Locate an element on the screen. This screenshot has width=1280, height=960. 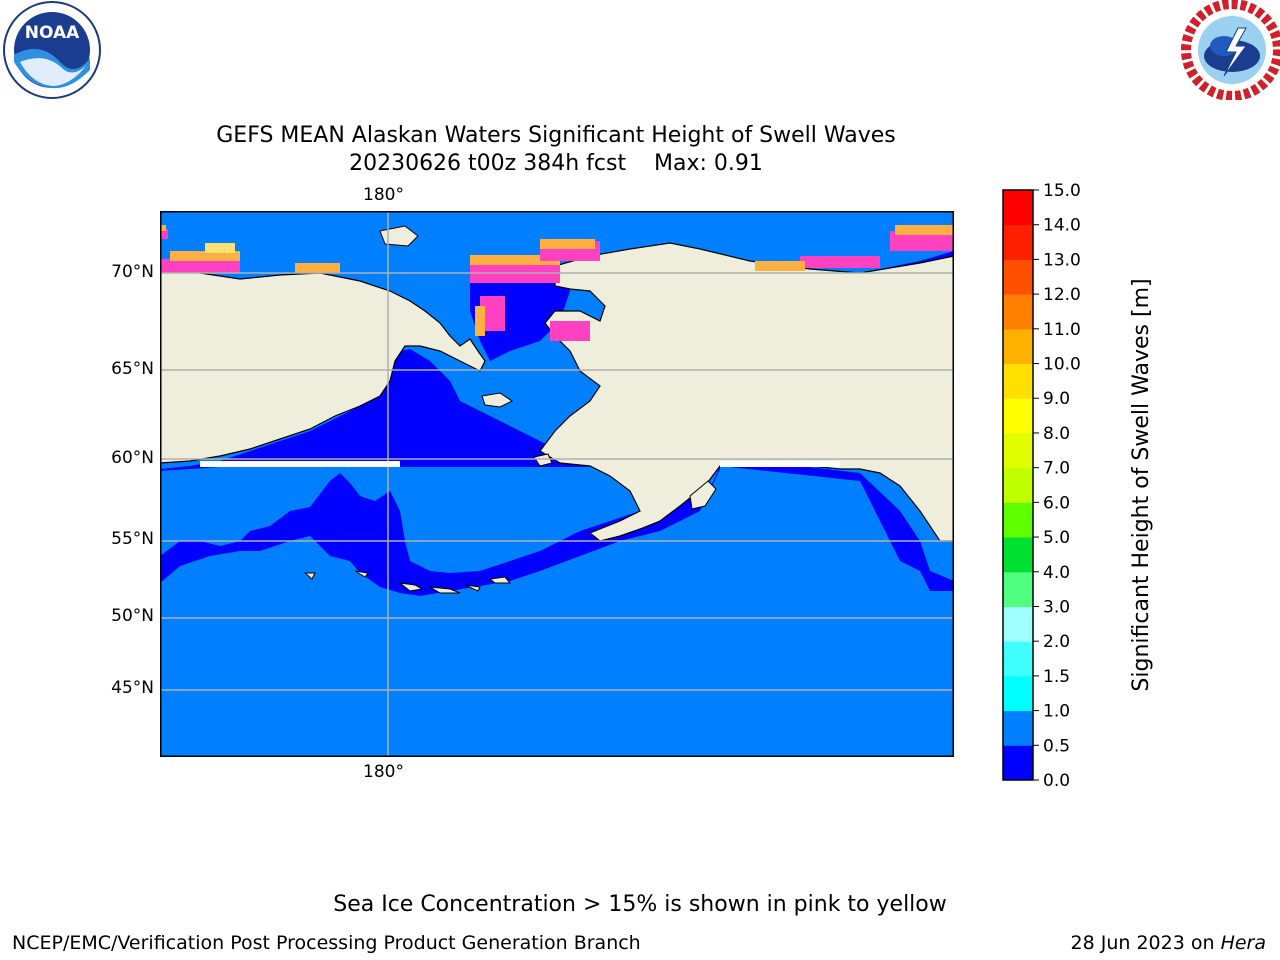
colorbar-tick-label: 11.0 is located at coordinates (1062, 330).